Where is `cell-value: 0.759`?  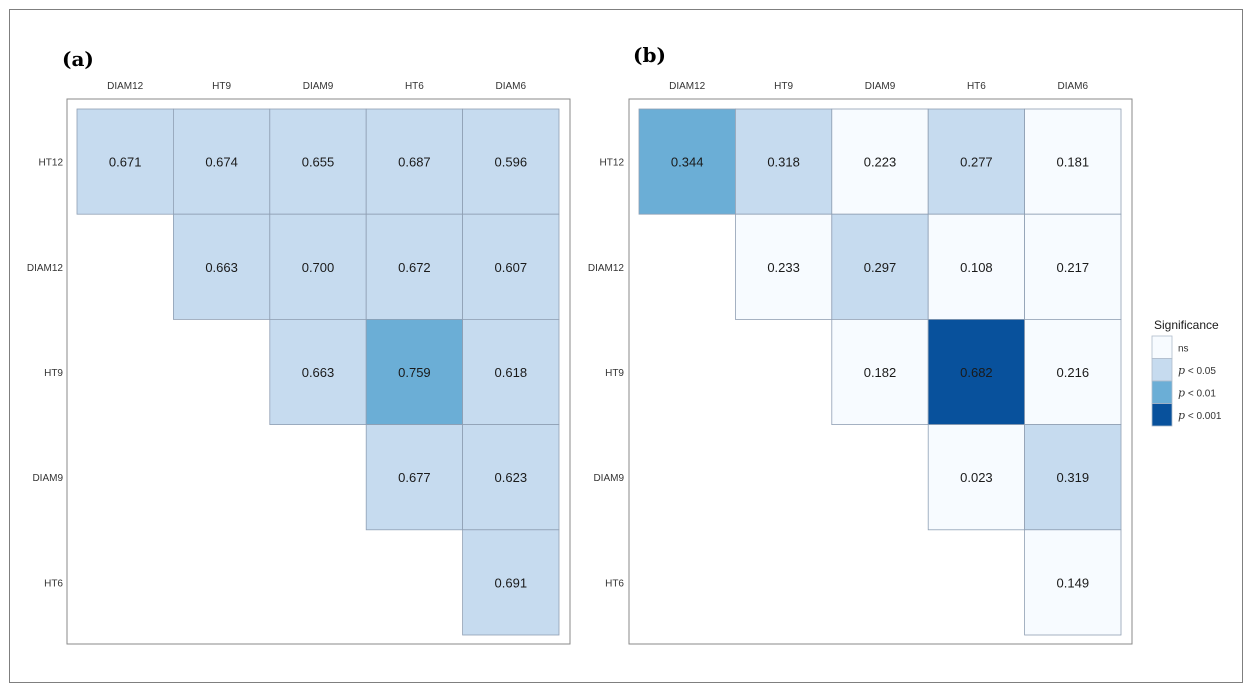 cell-value: 0.759 is located at coordinates (414, 372).